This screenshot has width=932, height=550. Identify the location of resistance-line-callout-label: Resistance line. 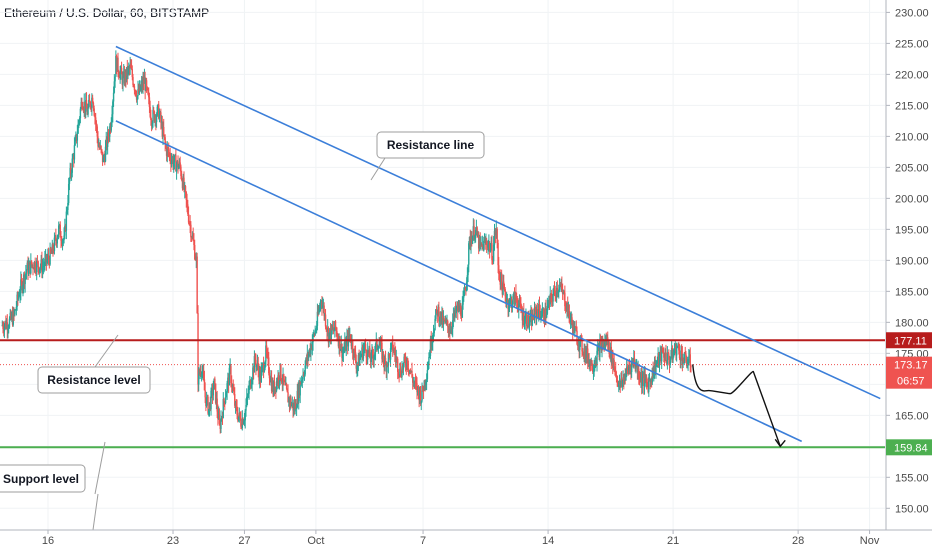
(431, 145).